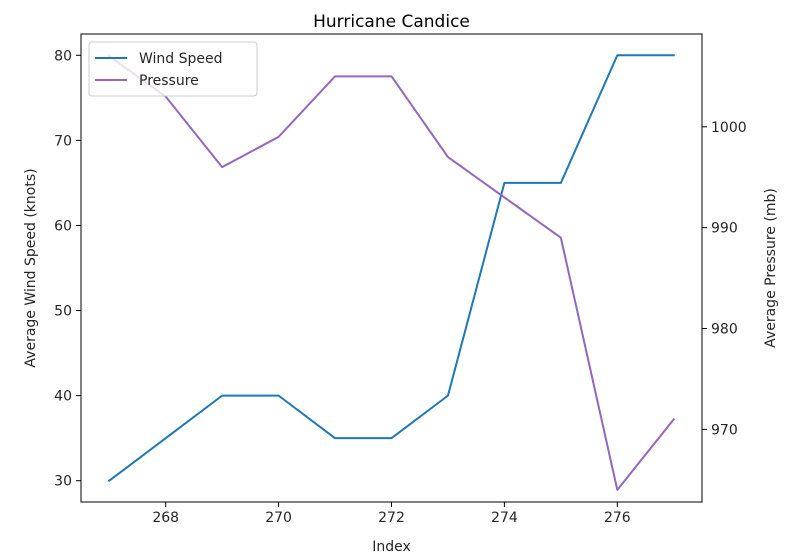 The width and height of the screenshot is (791, 557). I want to click on legend: Wind Speed Pressure, so click(173, 69).